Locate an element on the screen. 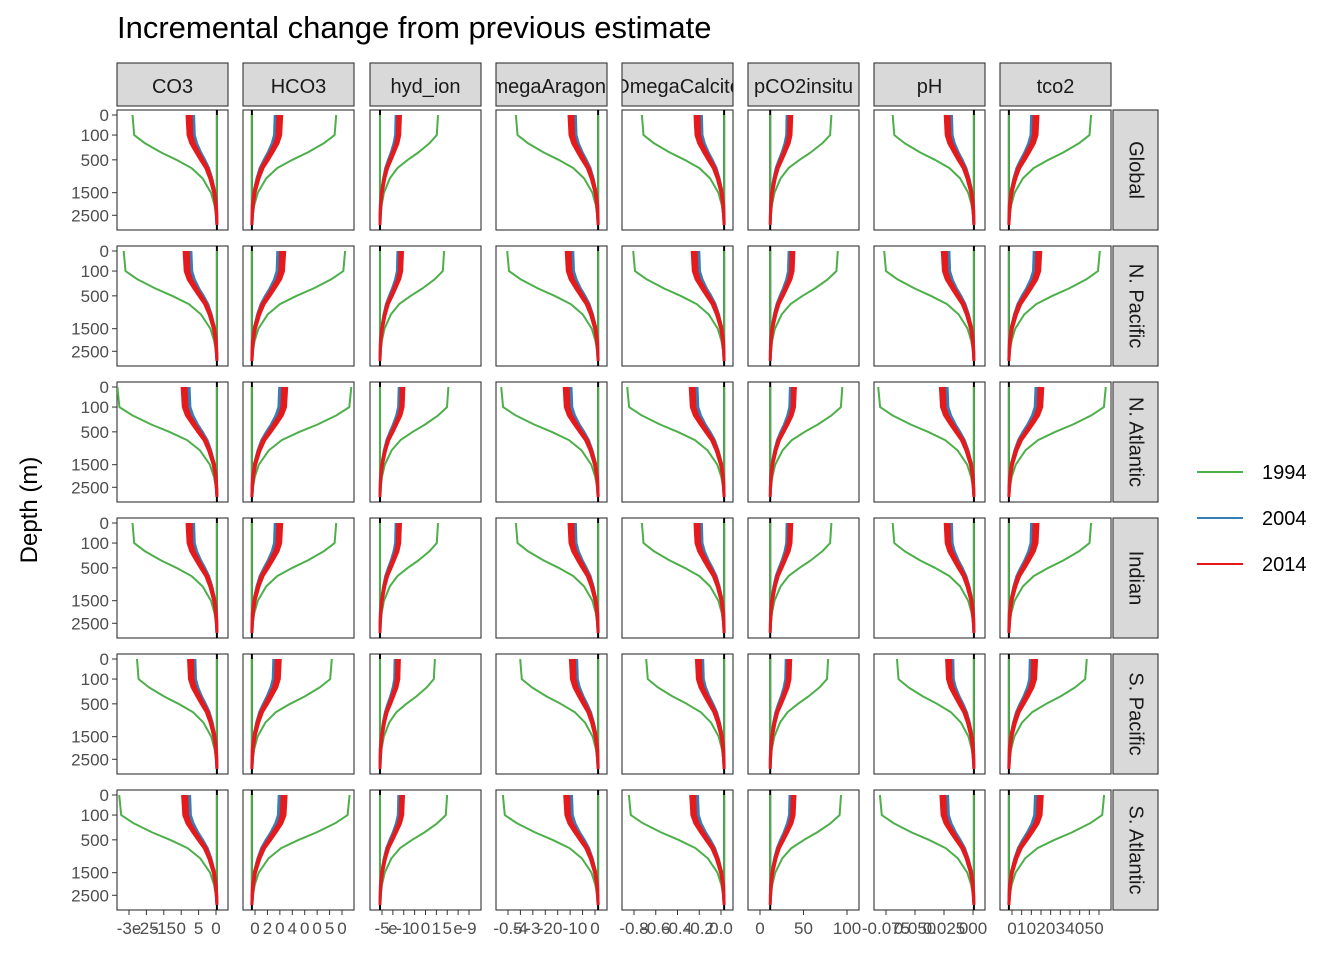 This screenshot has height=960, width=1344. column-strip-label: OmegaAragonite is located at coordinates (551, 87).